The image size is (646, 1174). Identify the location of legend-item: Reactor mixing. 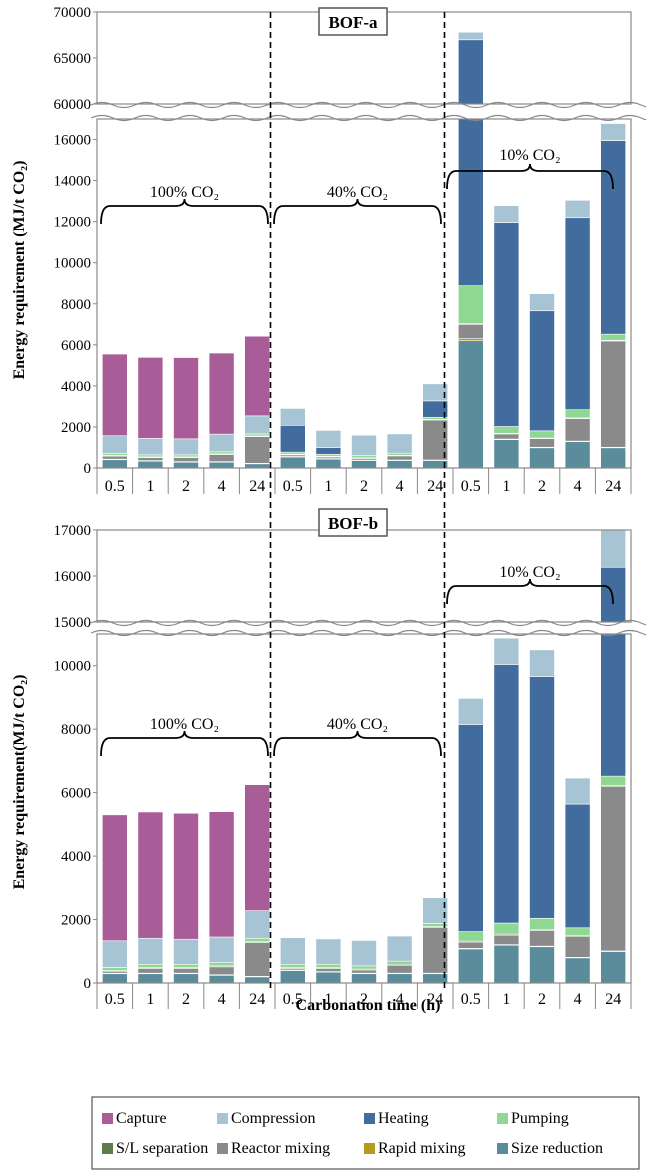
(273, 1148).